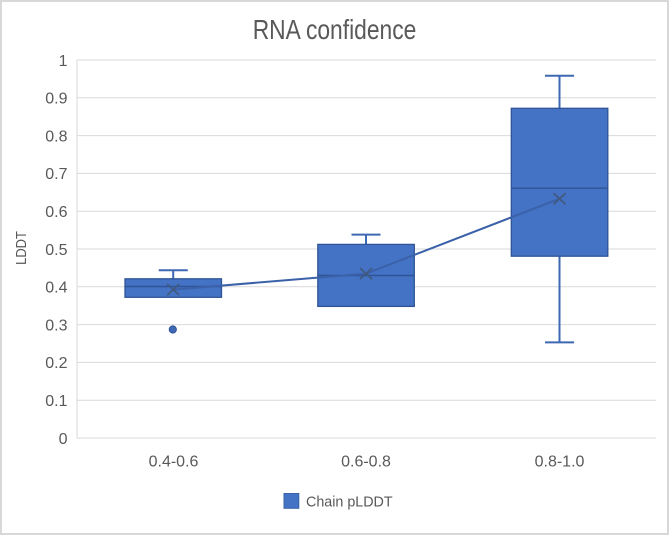  What do you see at coordinates (56, 250) in the screenshot?
I see `svg-text: 0.5` at bounding box center [56, 250].